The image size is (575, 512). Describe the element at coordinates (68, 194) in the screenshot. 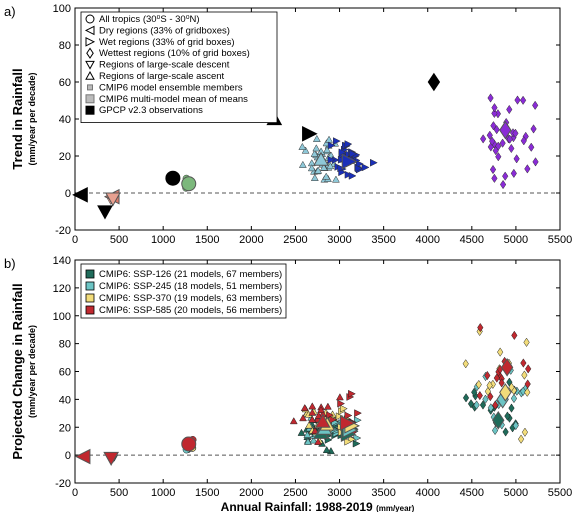

I see `y-tick-label: 0` at that location.